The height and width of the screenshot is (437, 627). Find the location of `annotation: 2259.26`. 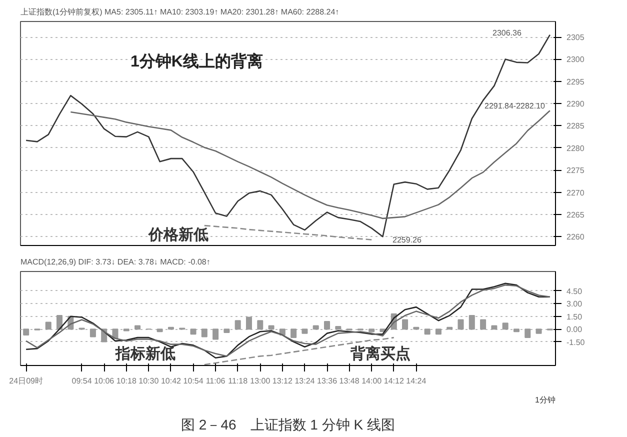

annotation: 2259.26 is located at coordinates (407, 240).